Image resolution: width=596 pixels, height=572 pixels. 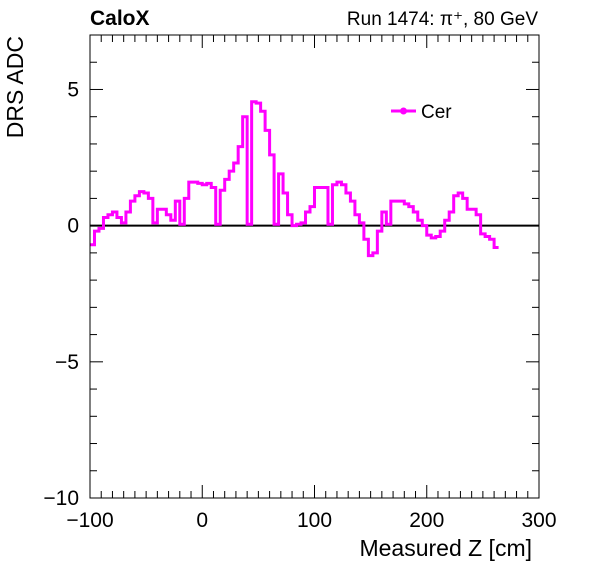 What do you see at coordinates (426, 520) in the screenshot?
I see `x-tick-label: 200` at bounding box center [426, 520].